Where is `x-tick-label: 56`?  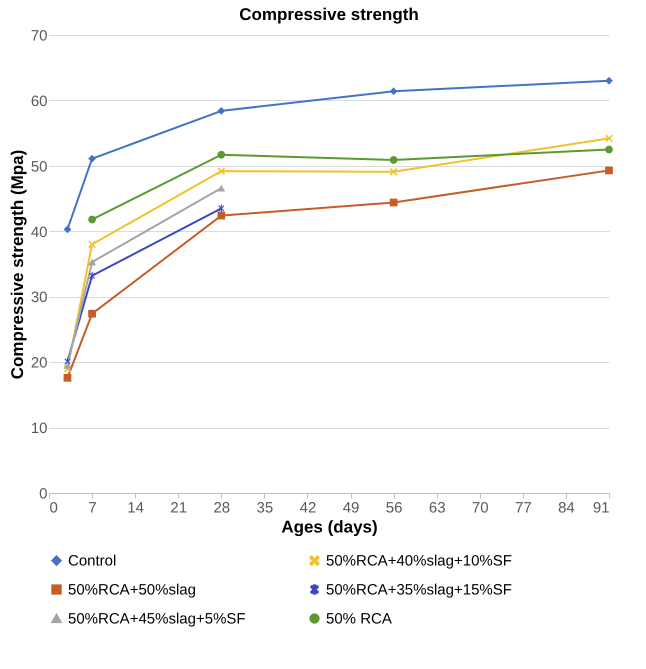
x-tick-label: 56 is located at coordinates (394, 508).